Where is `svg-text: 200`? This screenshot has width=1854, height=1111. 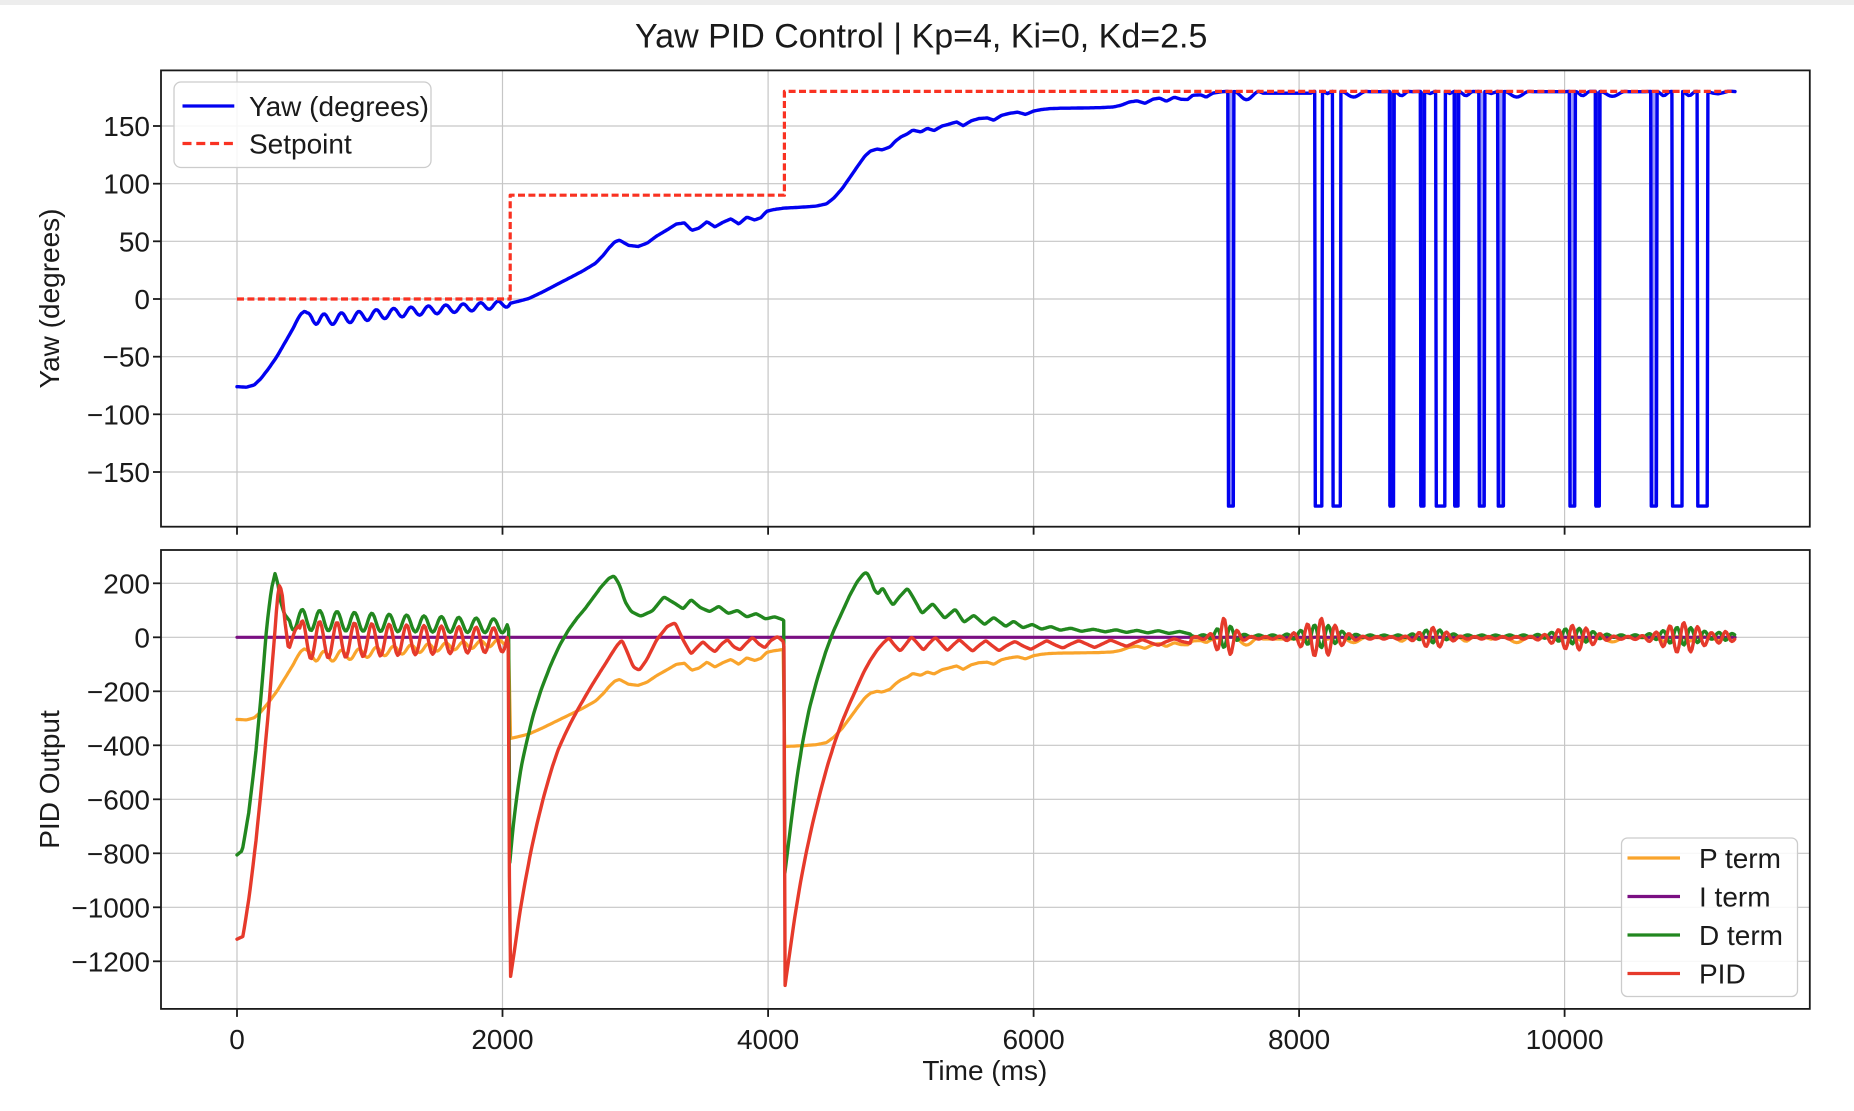
svg-text: 200 is located at coordinates (126, 583).